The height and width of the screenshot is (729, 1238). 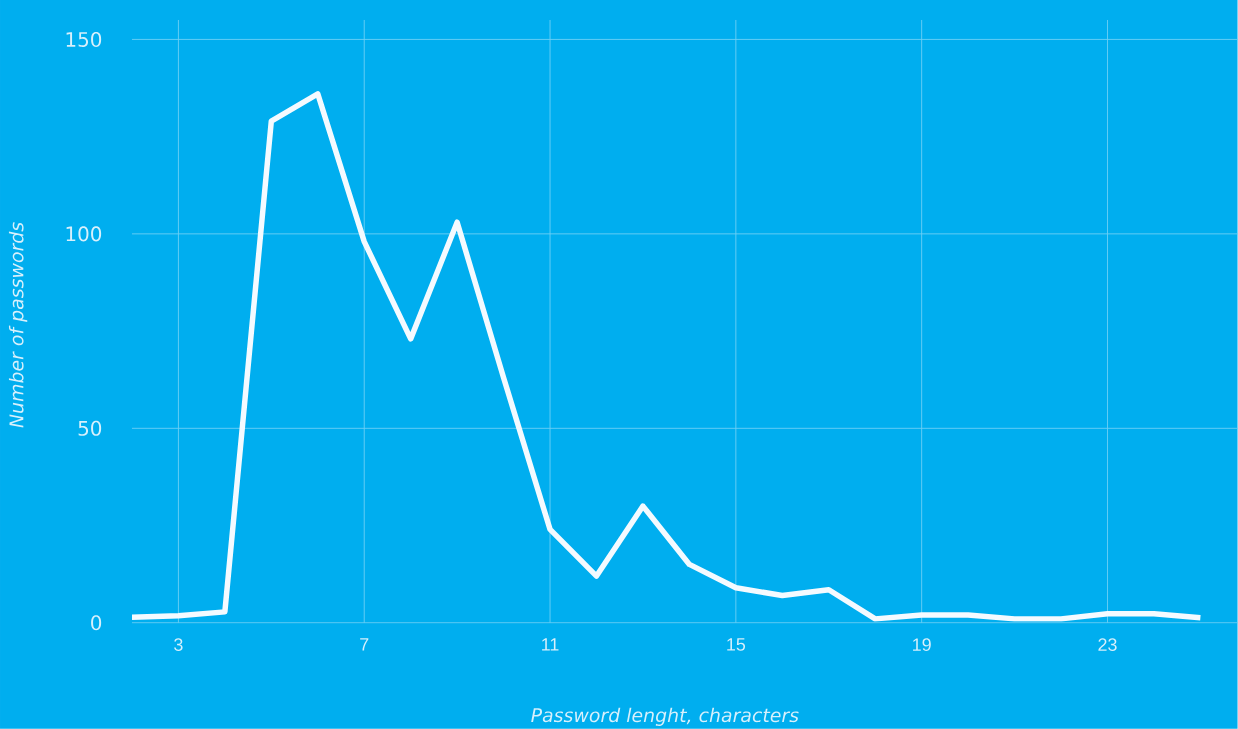 I want to click on x-tick-label: 19, so click(x=922, y=644).